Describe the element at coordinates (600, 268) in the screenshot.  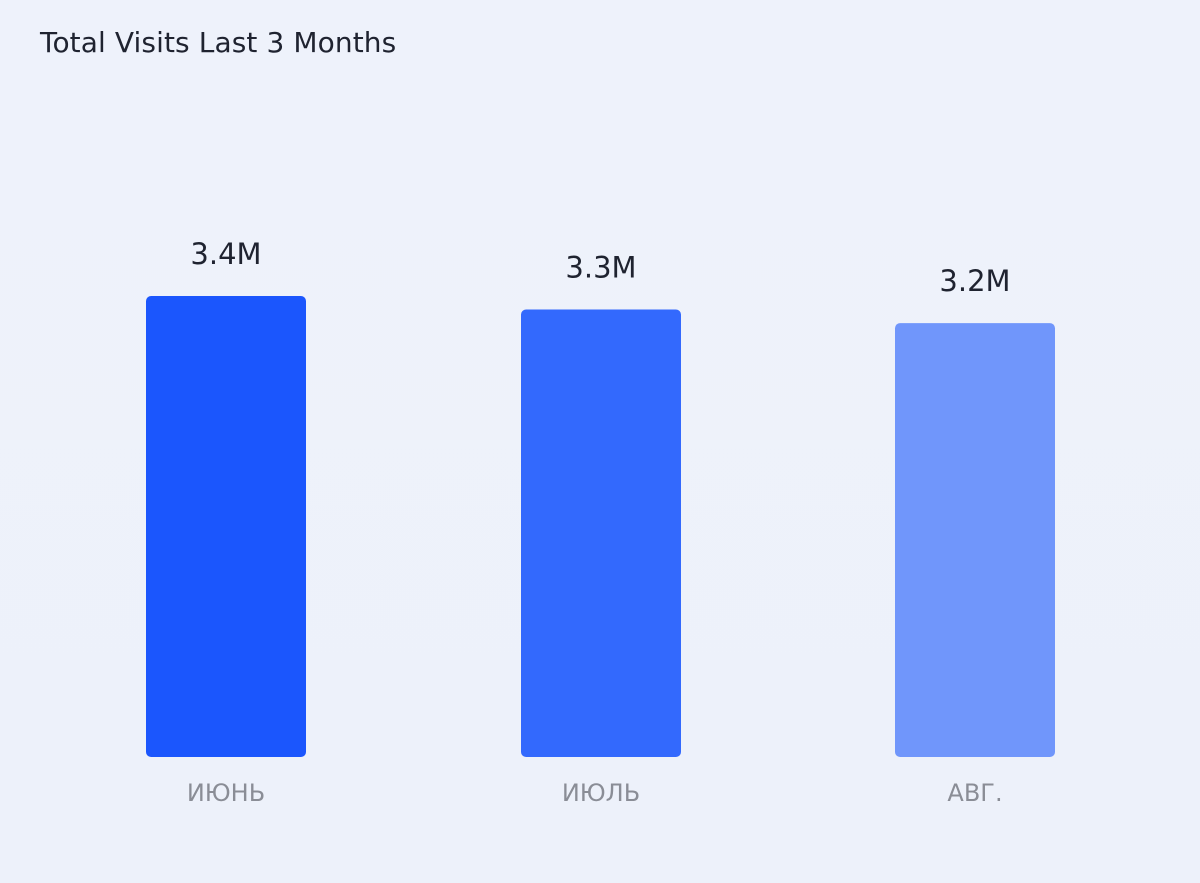
I see `bar-value-label: 3.3M` at that location.